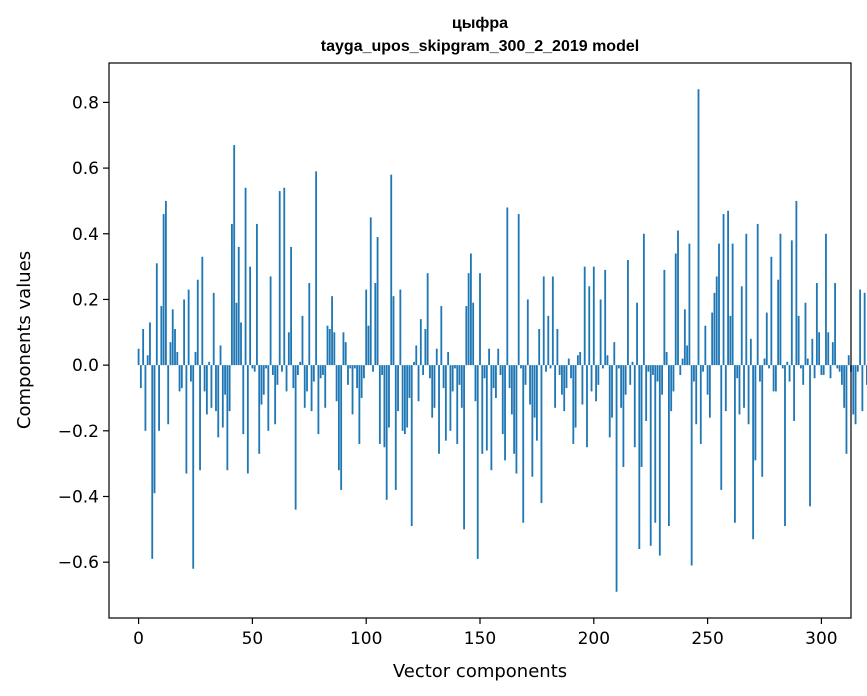 The image size is (867, 696). I want to click on x-tick-label: 300, so click(821, 639).